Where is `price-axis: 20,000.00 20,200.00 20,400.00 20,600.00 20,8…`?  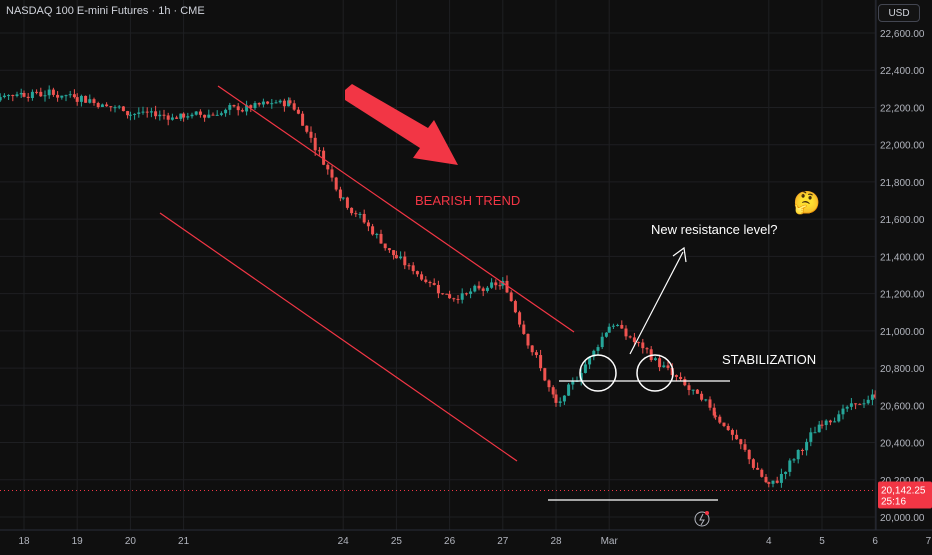
price-axis: 20,000.00 20,200.00 20,400.00 20,600.00 20,8… is located at coordinates (903, 275).